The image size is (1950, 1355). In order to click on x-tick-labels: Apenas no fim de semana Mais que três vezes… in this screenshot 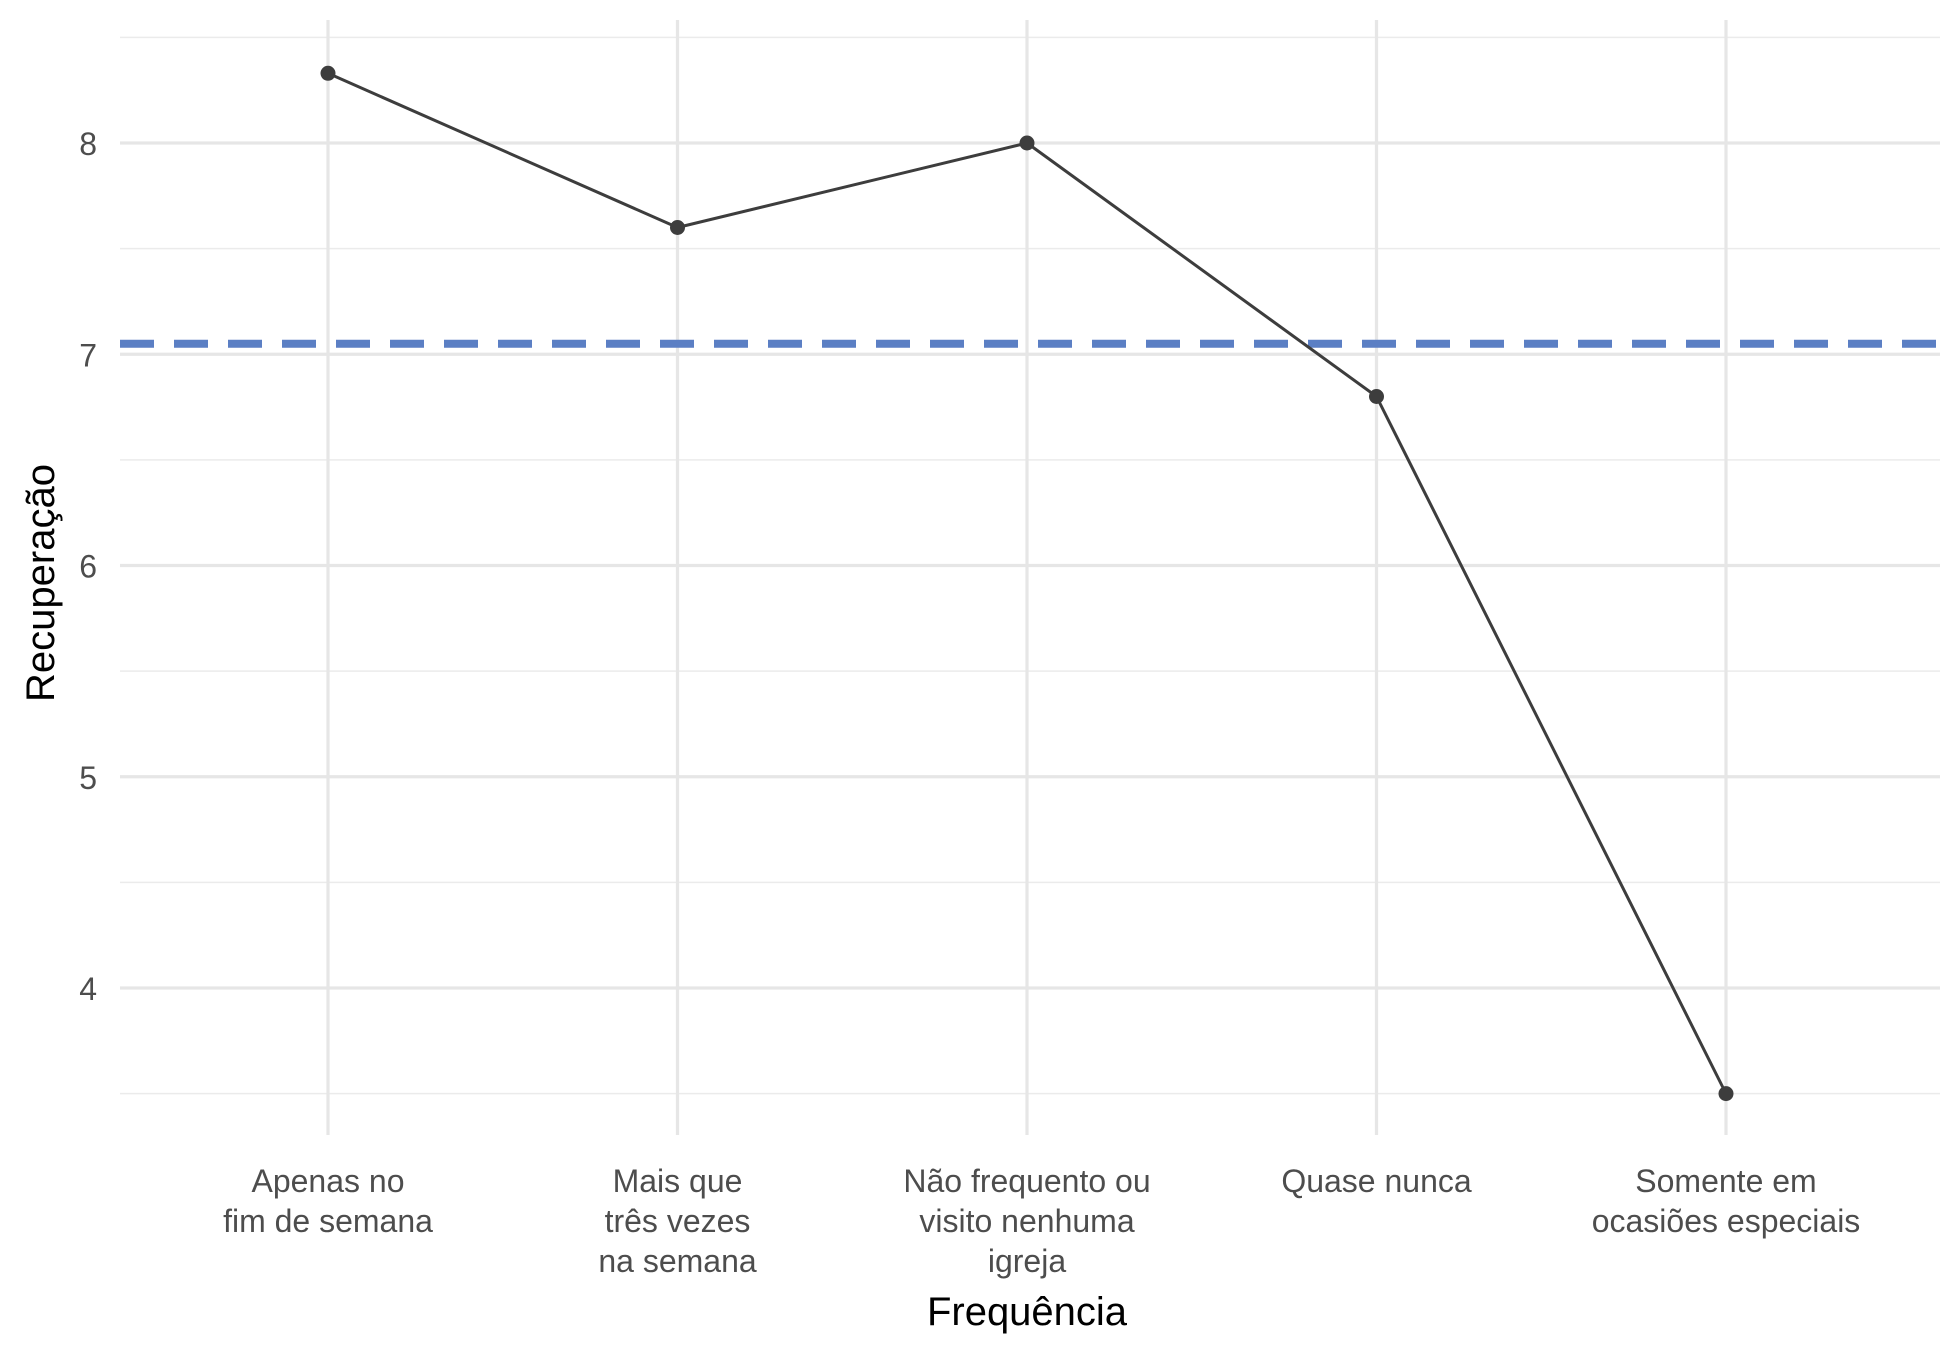, I will do `click(1041, 1221)`.